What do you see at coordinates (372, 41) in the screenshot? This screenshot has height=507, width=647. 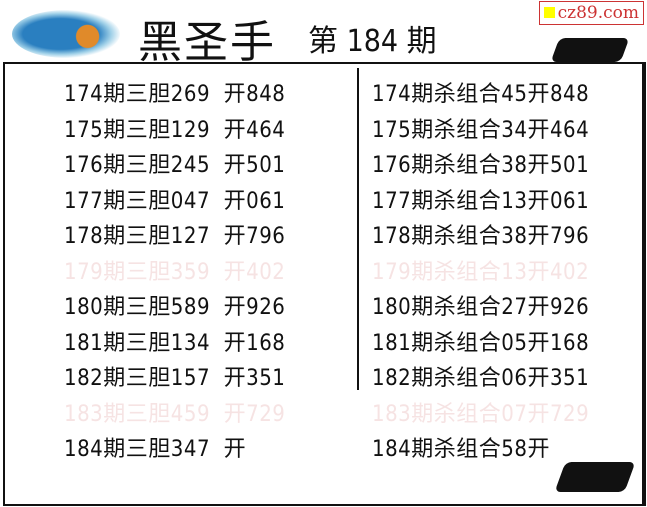 I see `issue-number: 第 184 期` at bounding box center [372, 41].